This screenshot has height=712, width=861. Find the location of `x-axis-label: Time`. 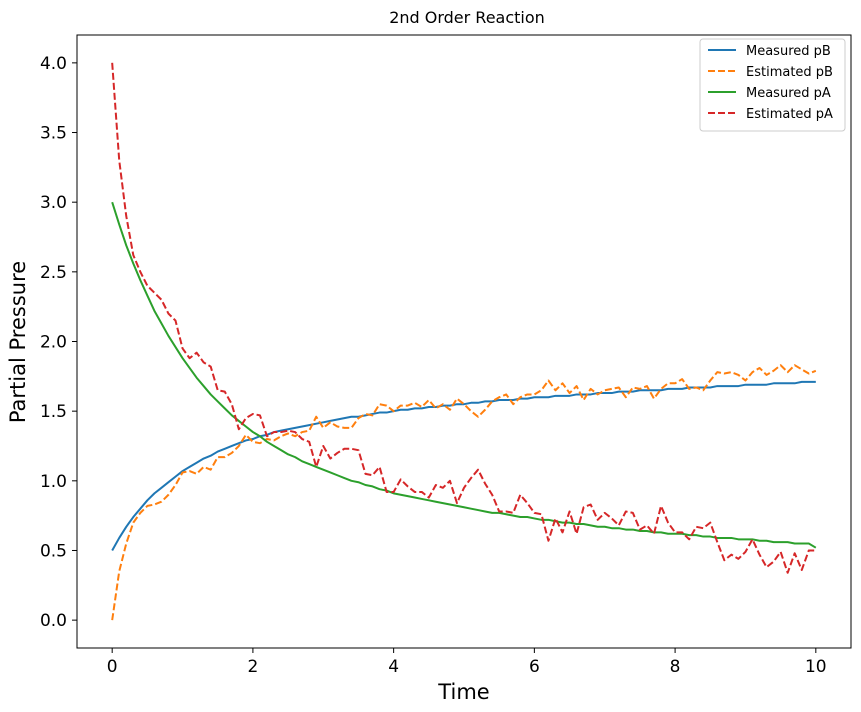

x-axis-label: Time is located at coordinates (463, 692).